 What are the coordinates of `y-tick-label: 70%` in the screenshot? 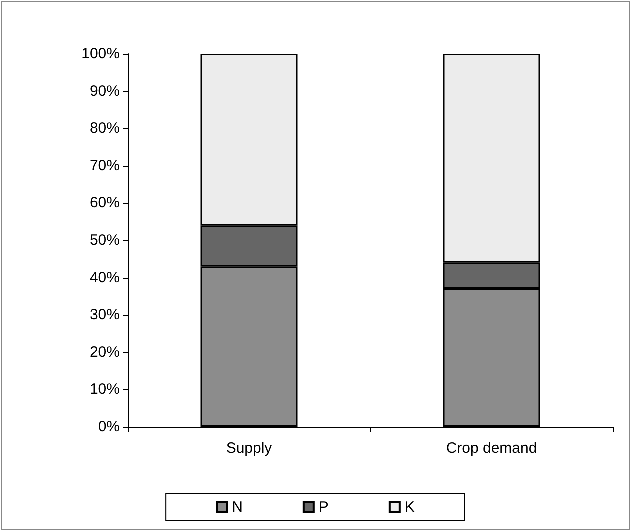 It's located at (105, 165).